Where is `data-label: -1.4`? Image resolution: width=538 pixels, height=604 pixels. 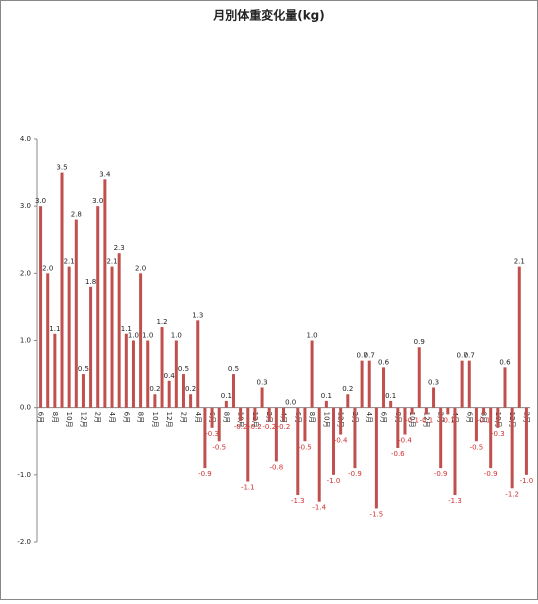 data-label: -1.4 is located at coordinates (319, 508).